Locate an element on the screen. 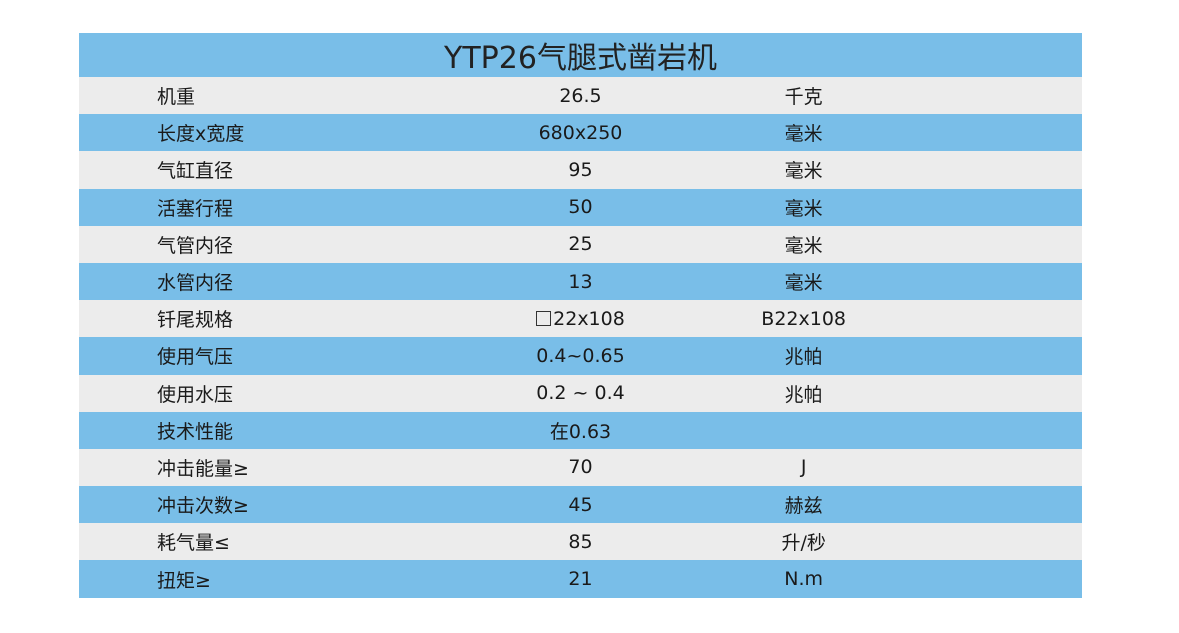  row-label: 冲击次数≥ is located at coordinates (246, 505).